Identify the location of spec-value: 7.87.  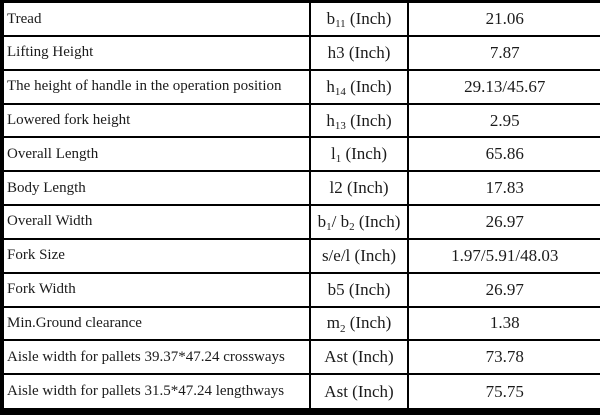
(503, 53).